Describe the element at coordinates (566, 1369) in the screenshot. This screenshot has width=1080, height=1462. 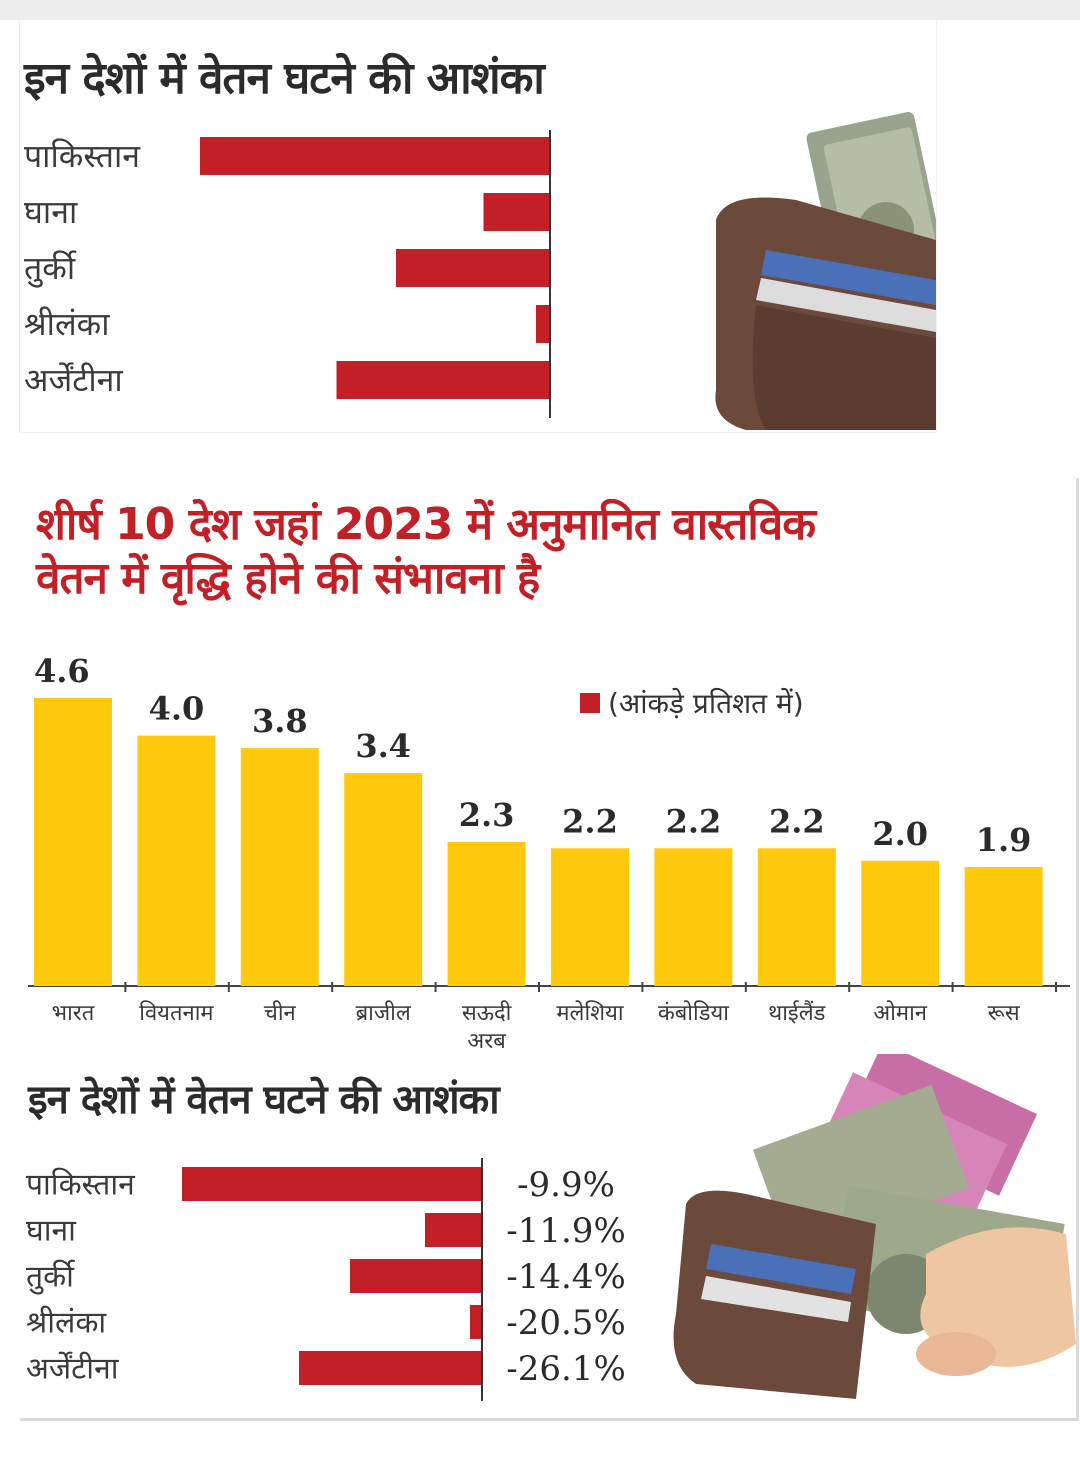
I see `value-label: -26.1%` at that location.